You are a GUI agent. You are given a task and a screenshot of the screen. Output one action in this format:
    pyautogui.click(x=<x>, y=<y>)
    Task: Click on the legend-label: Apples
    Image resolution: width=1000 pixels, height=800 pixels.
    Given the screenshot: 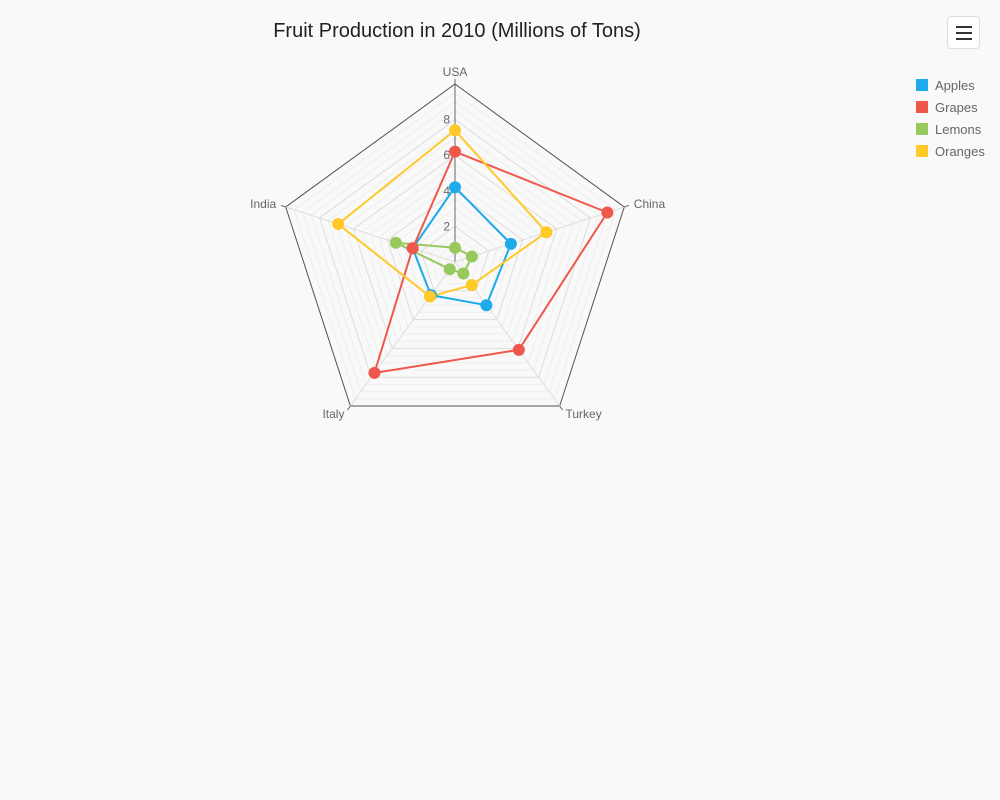 What is the action you would take?
    pyautogui.click(x=955, y=85)
    